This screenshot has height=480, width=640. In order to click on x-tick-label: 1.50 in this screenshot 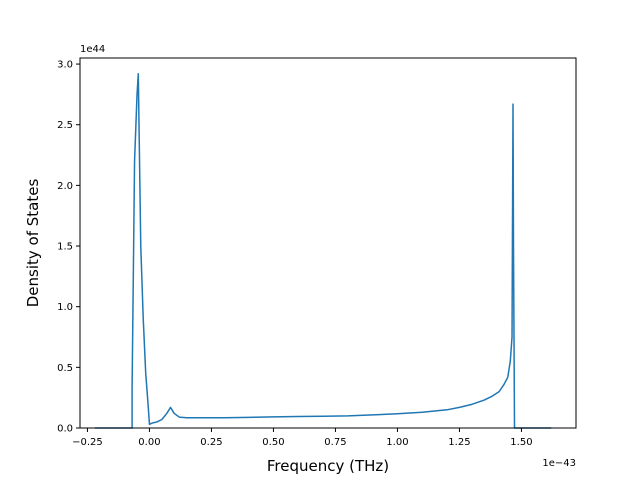, I will do `click(521, 442)`.